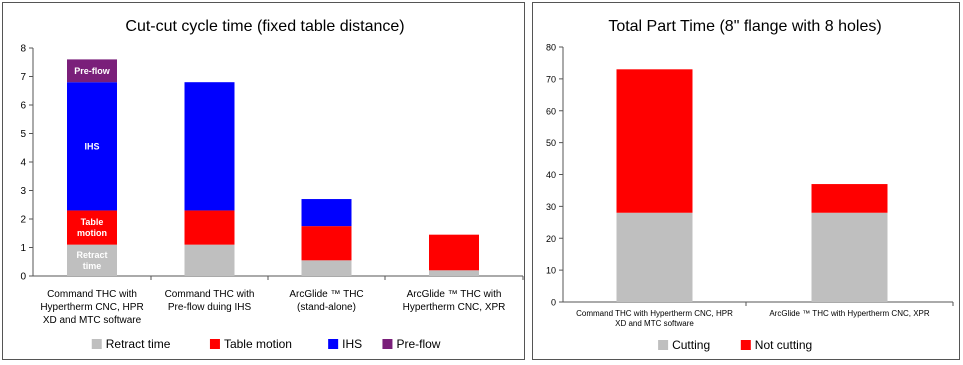 The height and width of the screenshot is (365, 963). Describe the element at coordinates (551, 111) in the screenshot. I see `y-tick-label: 60` at that location.